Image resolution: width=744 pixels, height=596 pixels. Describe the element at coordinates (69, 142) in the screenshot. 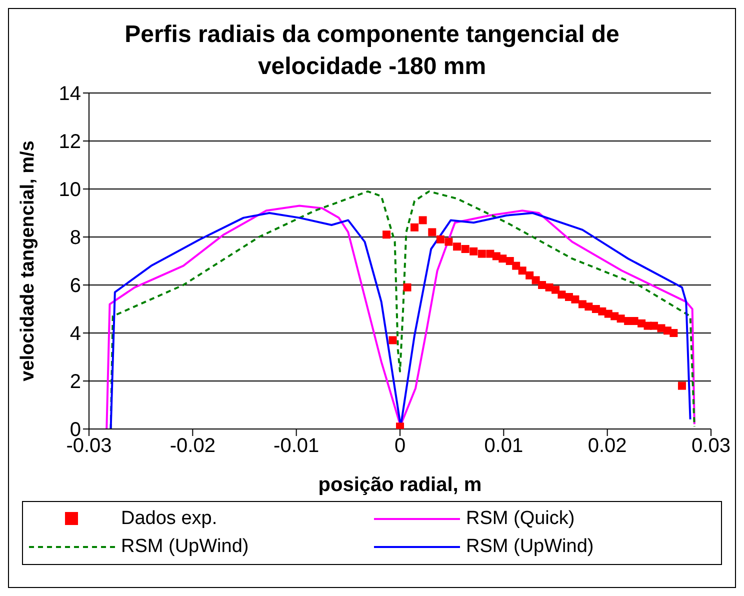

I see `y-tick-label: 12` at that location.